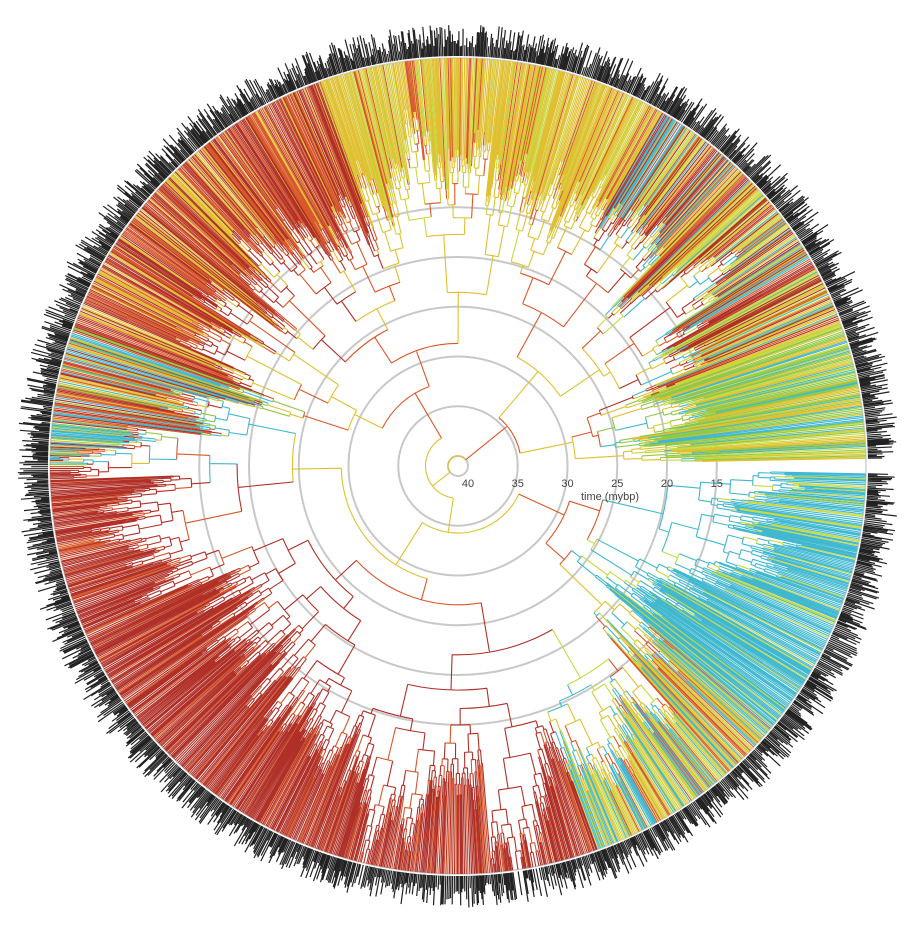 Image resolution: width=918 pixels, height=928 pixels. Describe the element at coordinates (468, 484) in the screenshot. I see `tick-label: 40` at that location.